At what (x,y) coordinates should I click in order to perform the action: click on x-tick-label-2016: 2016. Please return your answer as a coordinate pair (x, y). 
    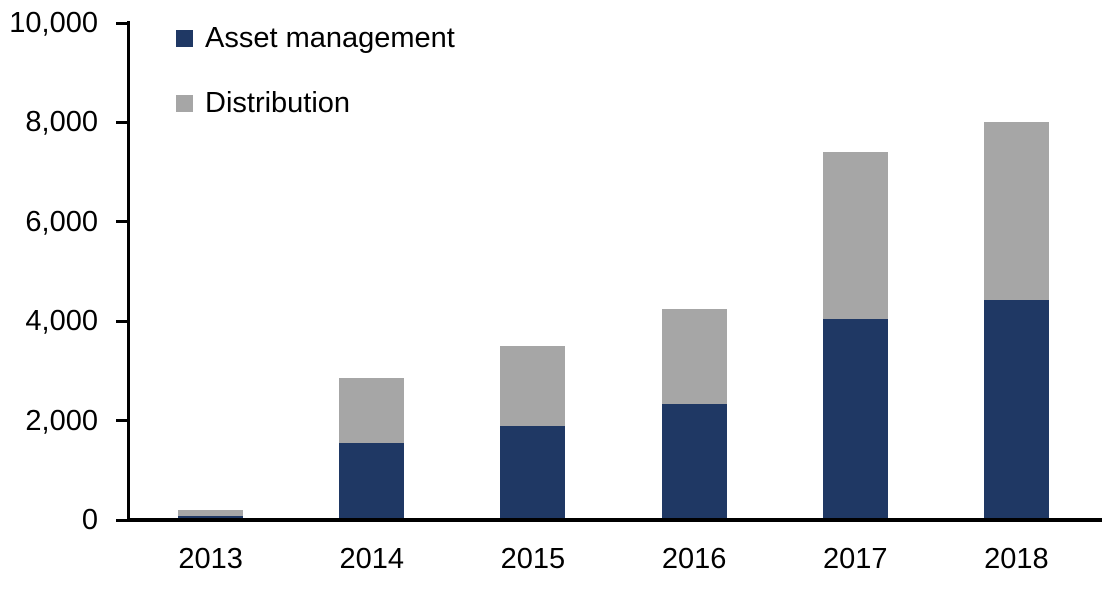
    Looking at the image, I should click on (694, 559).